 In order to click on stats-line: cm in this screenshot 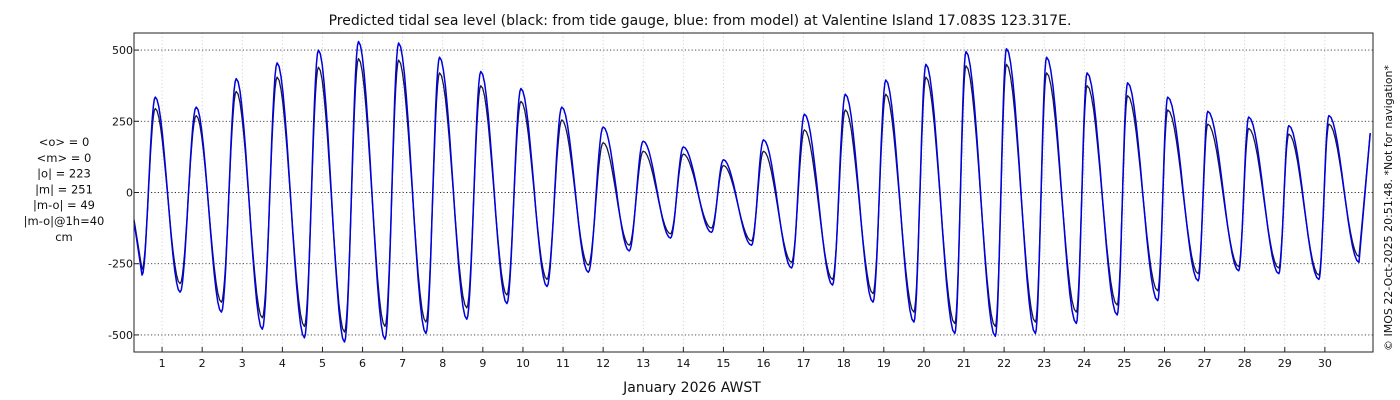, I will do `click(64, 237)`.